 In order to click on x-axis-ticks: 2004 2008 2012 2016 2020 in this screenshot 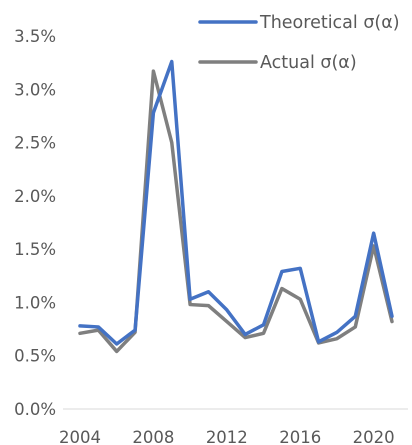, I will do `click(227, 436)`.